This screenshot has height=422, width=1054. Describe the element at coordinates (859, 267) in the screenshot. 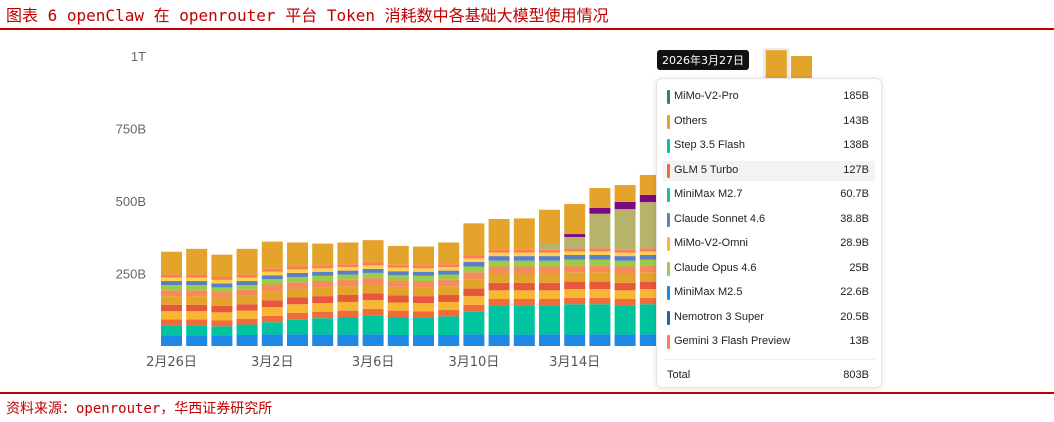

I see `tooltip-series-value: 25B` at that location.